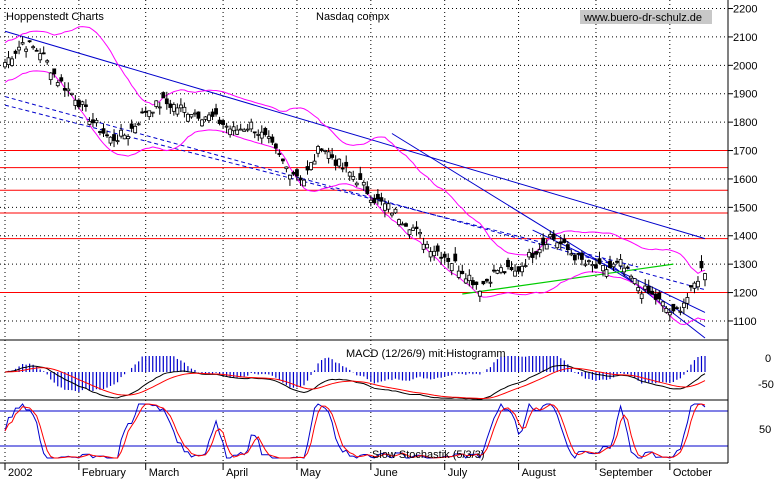  I want to click on macd-signal-line, so click(355, 383).